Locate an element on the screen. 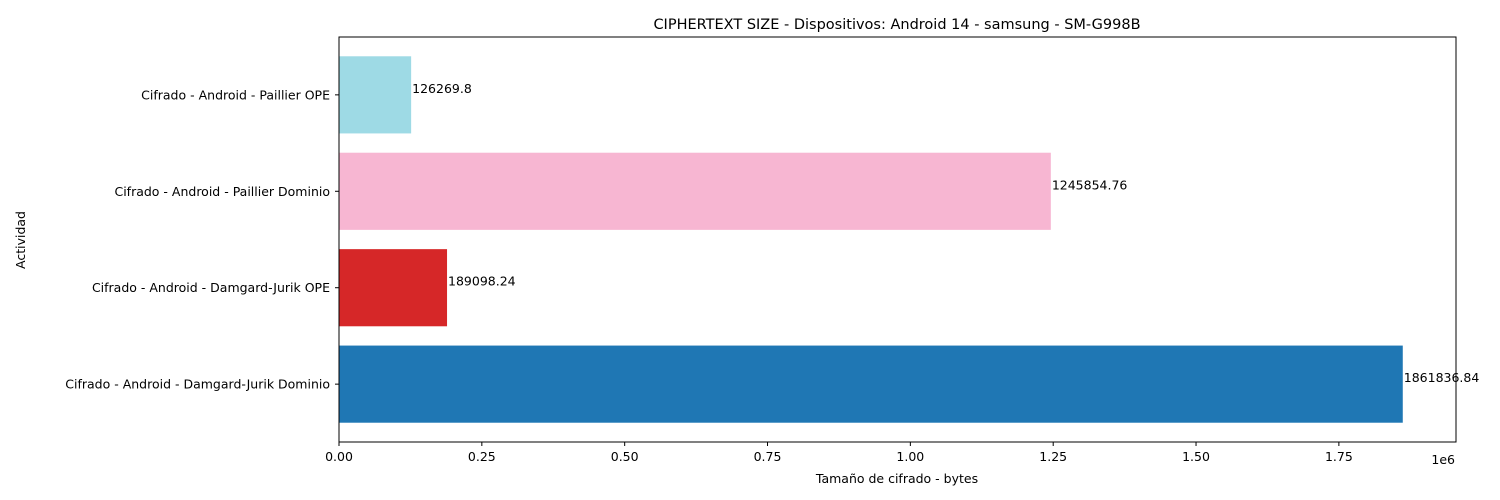  x-tick-label: 0.25 is located at coordinates (482, 456).